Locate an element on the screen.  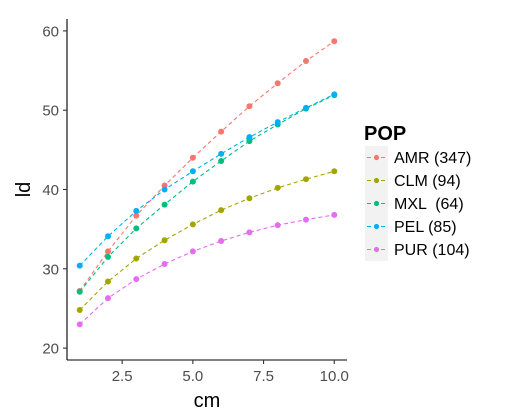
series is located at coordinates (207, 269).